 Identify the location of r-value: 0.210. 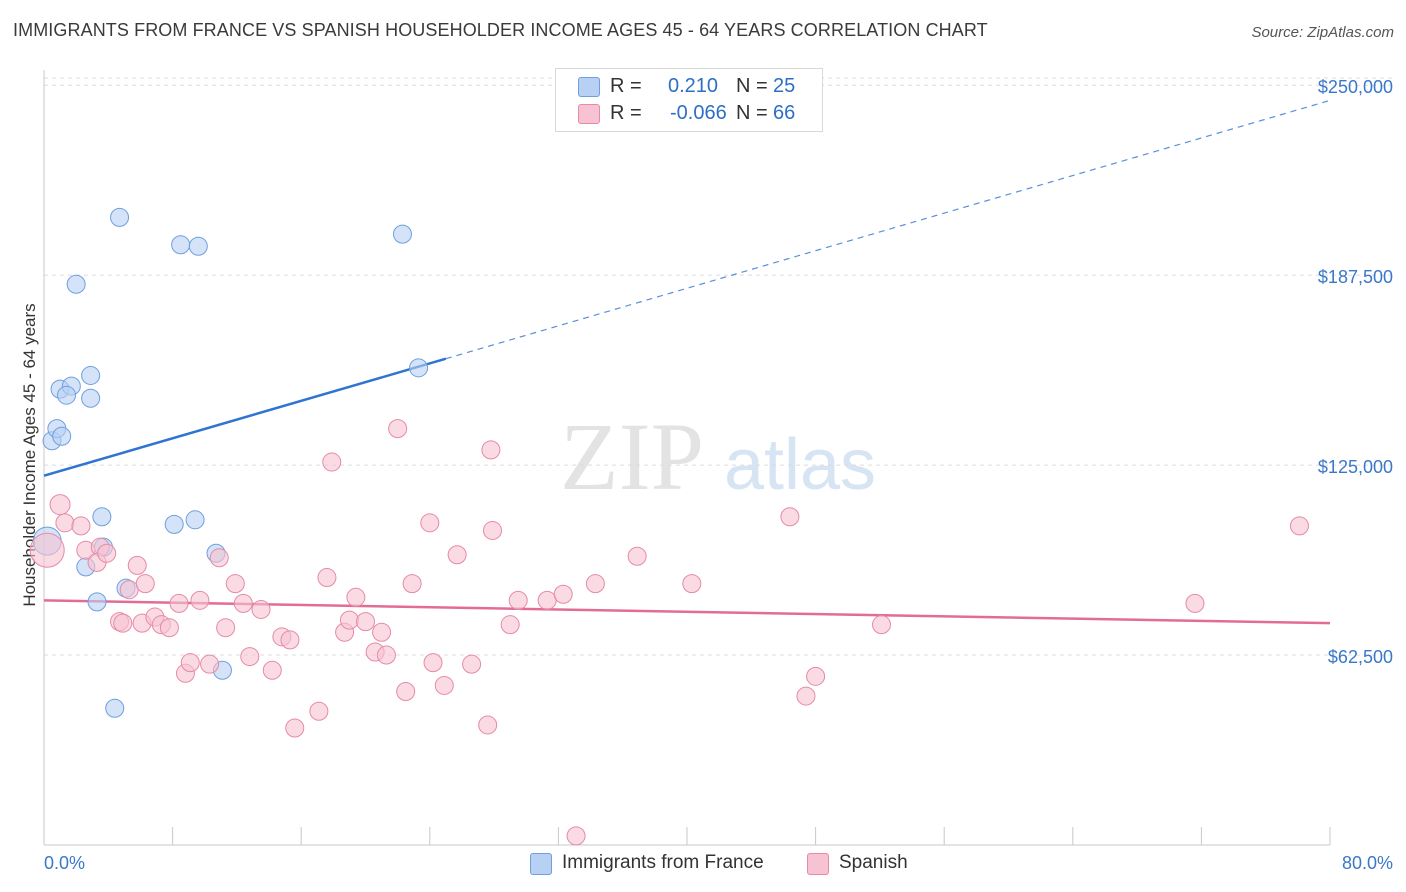
(693, 86).